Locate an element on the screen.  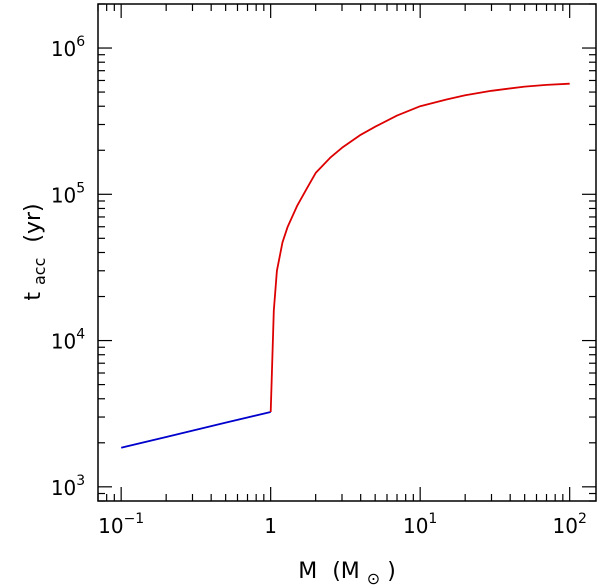
x-tick-label-exponent: 2 is located at coordinates (582, 519).